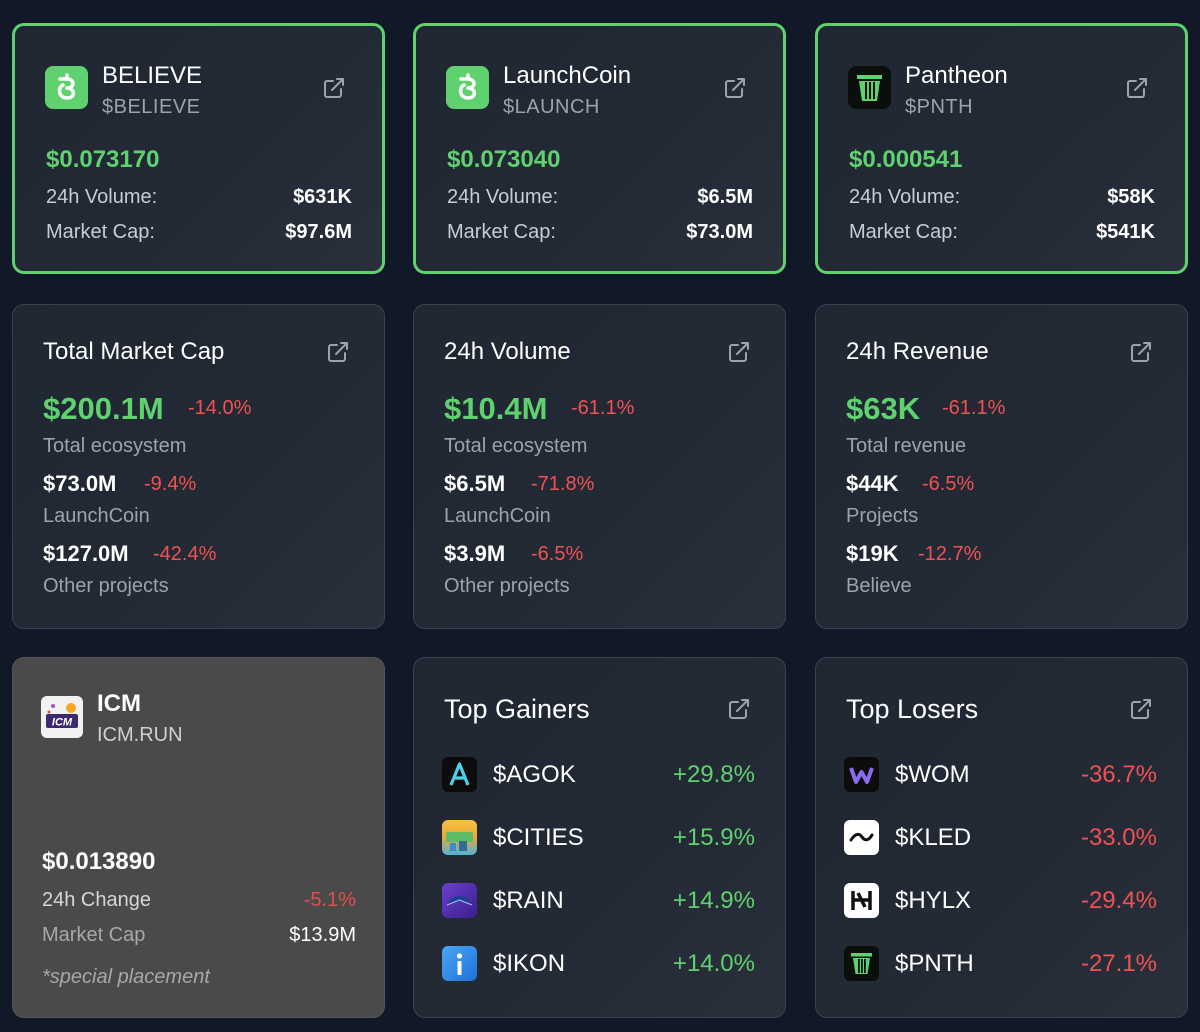 The width and height of the screenshot is (1200, 1032). Describe the element at coordinates (517, 709) in the screenshot. I see `card-title: Top Gainers` at that location.